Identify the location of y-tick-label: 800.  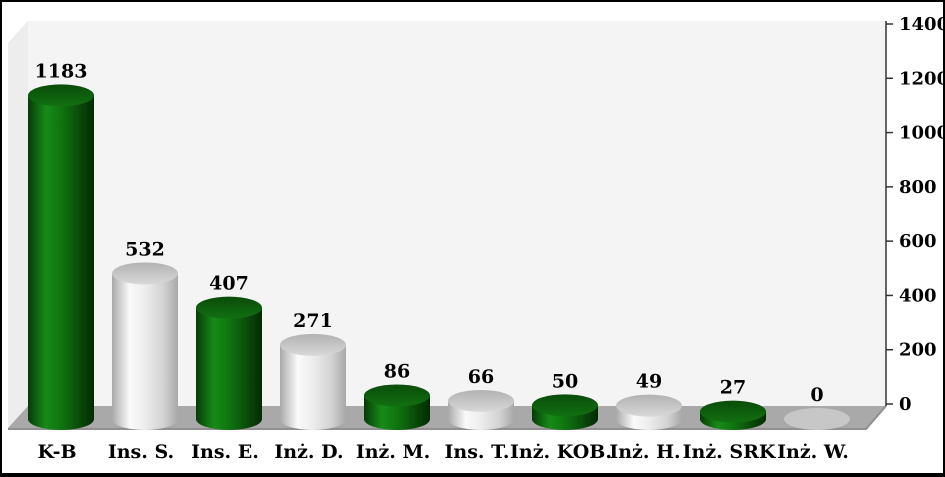
(918, 187).